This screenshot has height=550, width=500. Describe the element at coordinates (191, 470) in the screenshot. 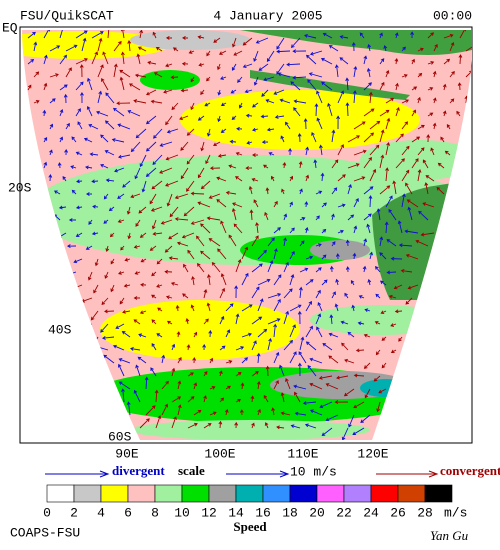

I see `scale-label: scale` at that location.